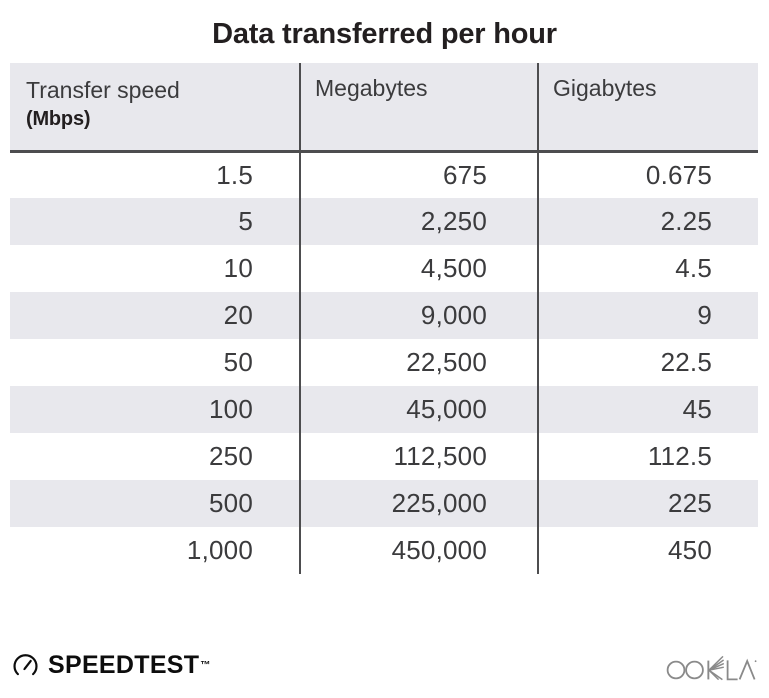  I want to click on cell-megabytes: 22,500, so click(418, 362).